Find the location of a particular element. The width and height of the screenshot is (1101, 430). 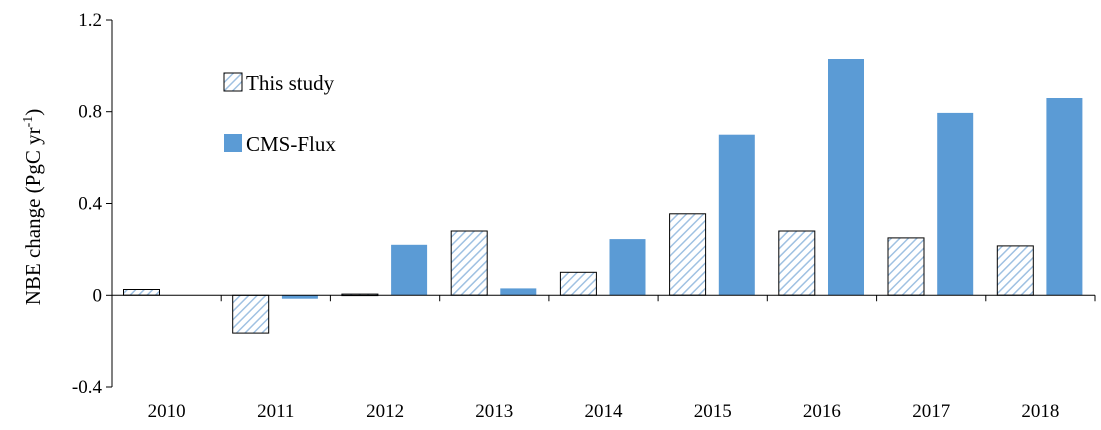

y-axis-title-superscript: -1 is located at coordinates (28, 122).